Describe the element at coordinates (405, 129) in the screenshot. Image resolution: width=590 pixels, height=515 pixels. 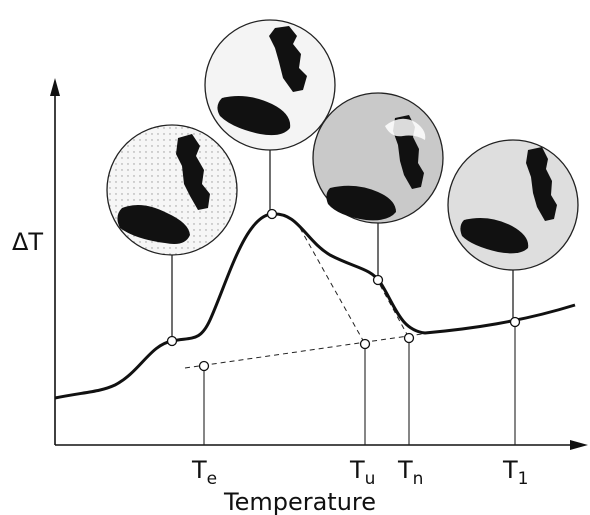
I see `melt-zone` at that location.